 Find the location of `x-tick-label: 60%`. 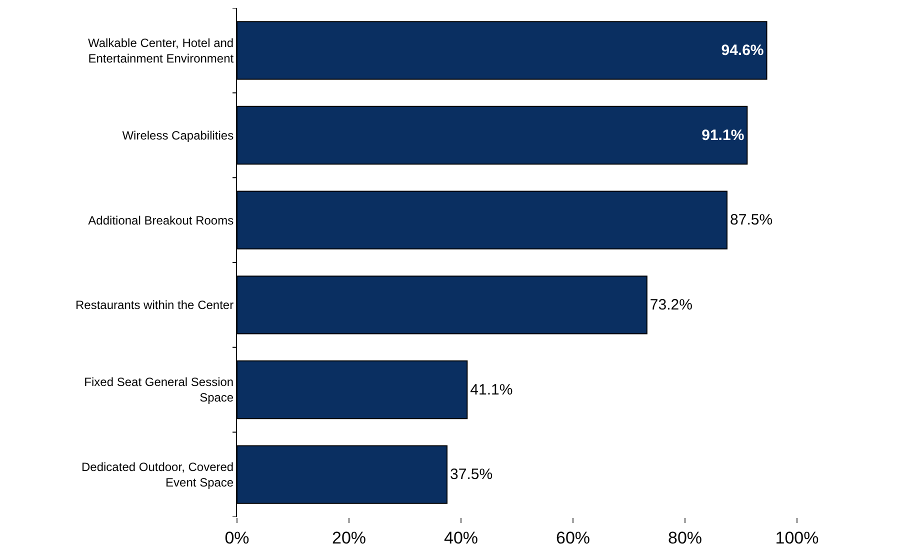

x-tick-label: 60% is located at coordinates (573, 538).